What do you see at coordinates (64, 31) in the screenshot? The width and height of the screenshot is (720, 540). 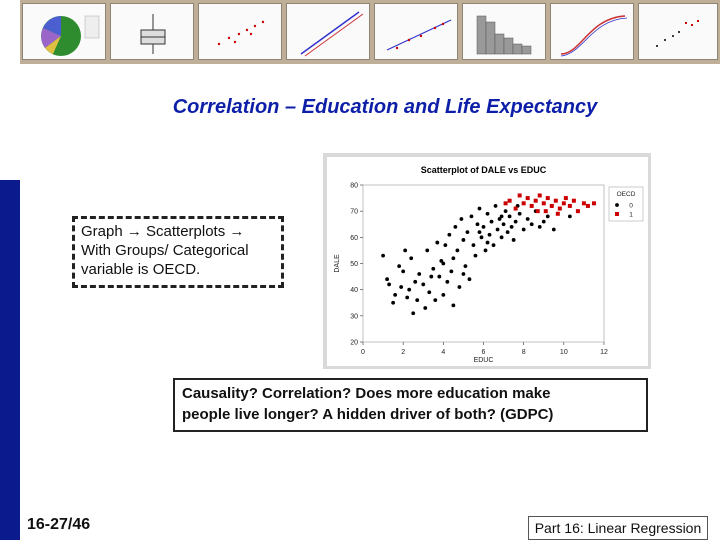 I see `thumbnail-pie-chart` at bounding box center [64, 31].